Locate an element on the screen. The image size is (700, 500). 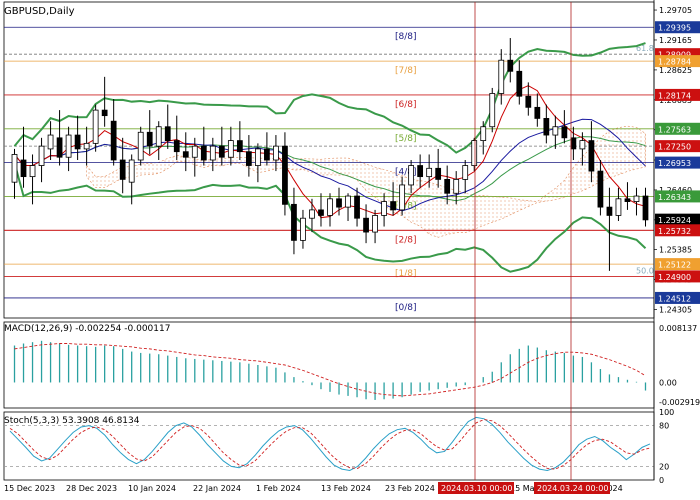
time-axis-label: 15 Dec 2023 is located at coordinates (29, 488).